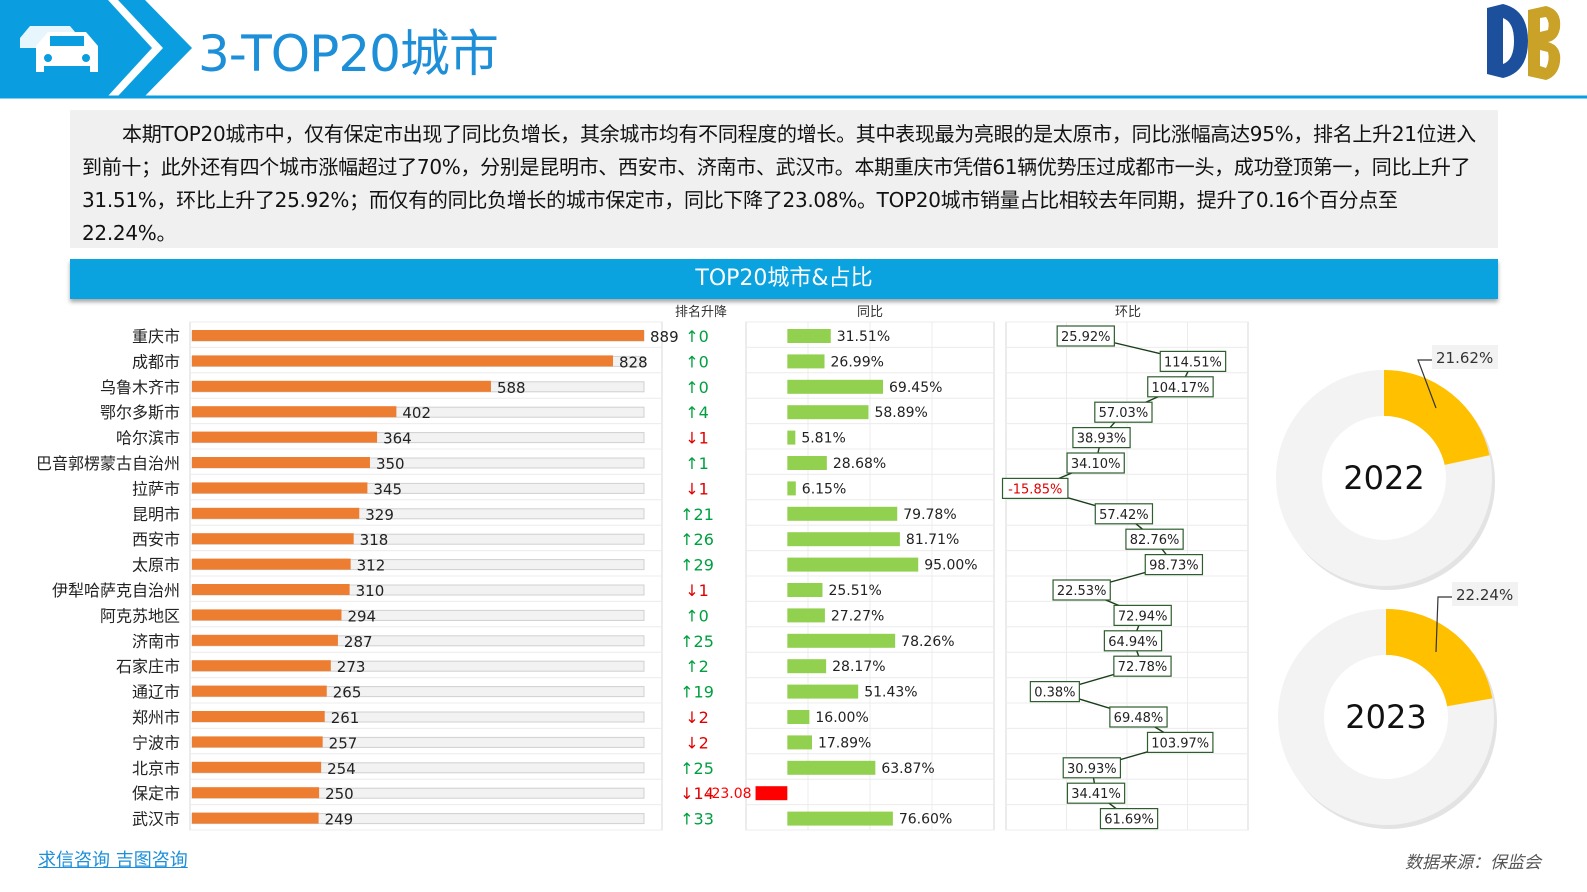 Image resolution: width=1587 pixels, height=892 pixels. I want to click on mom-value-label: 34.41%, so click(1096, 794).